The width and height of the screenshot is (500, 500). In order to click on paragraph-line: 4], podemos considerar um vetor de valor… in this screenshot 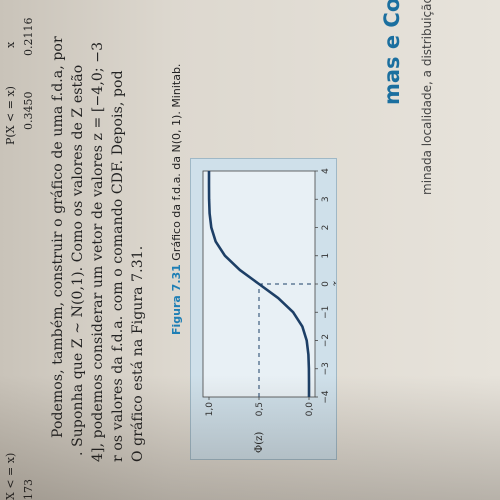, I will do `click(98, 251)`.